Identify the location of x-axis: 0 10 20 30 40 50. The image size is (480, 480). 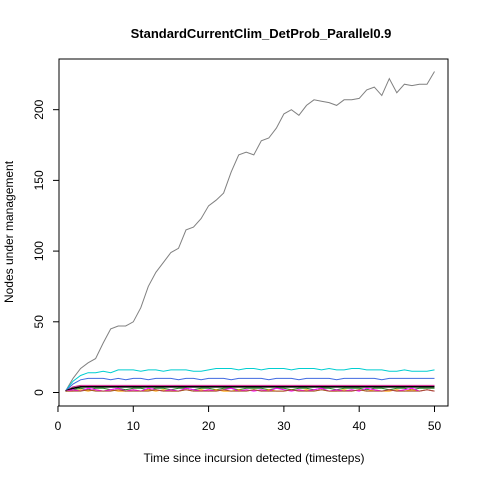
(248, 419).